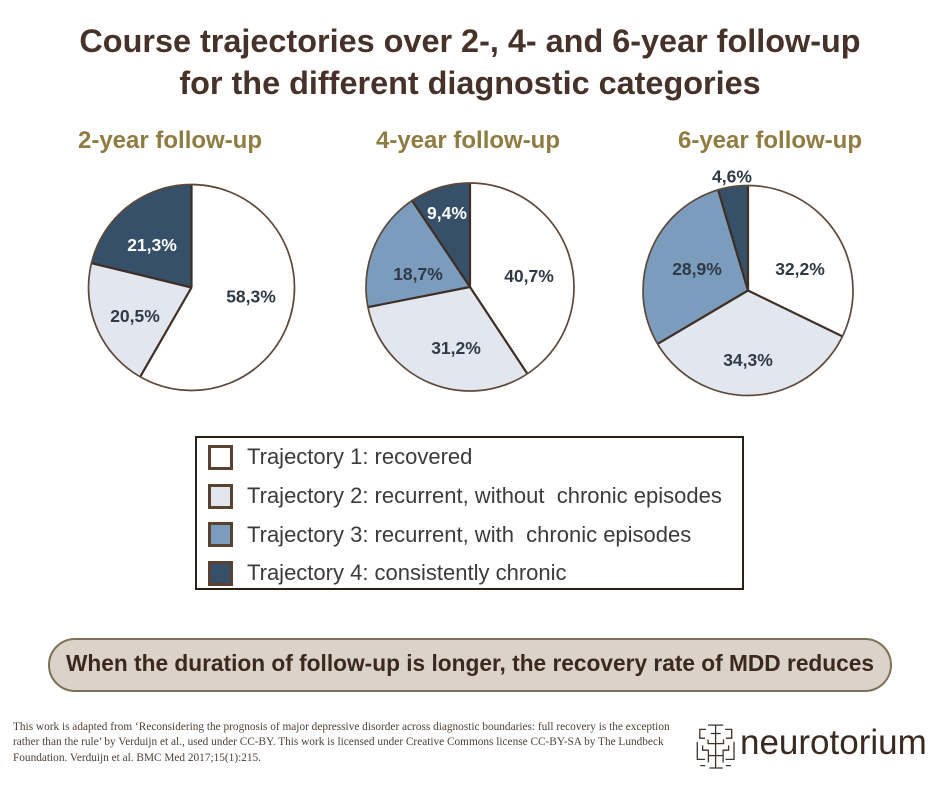  Describe the element at coordinates (529, 276) in the screenshot. I see `svg-text: 40,7%` at that location.